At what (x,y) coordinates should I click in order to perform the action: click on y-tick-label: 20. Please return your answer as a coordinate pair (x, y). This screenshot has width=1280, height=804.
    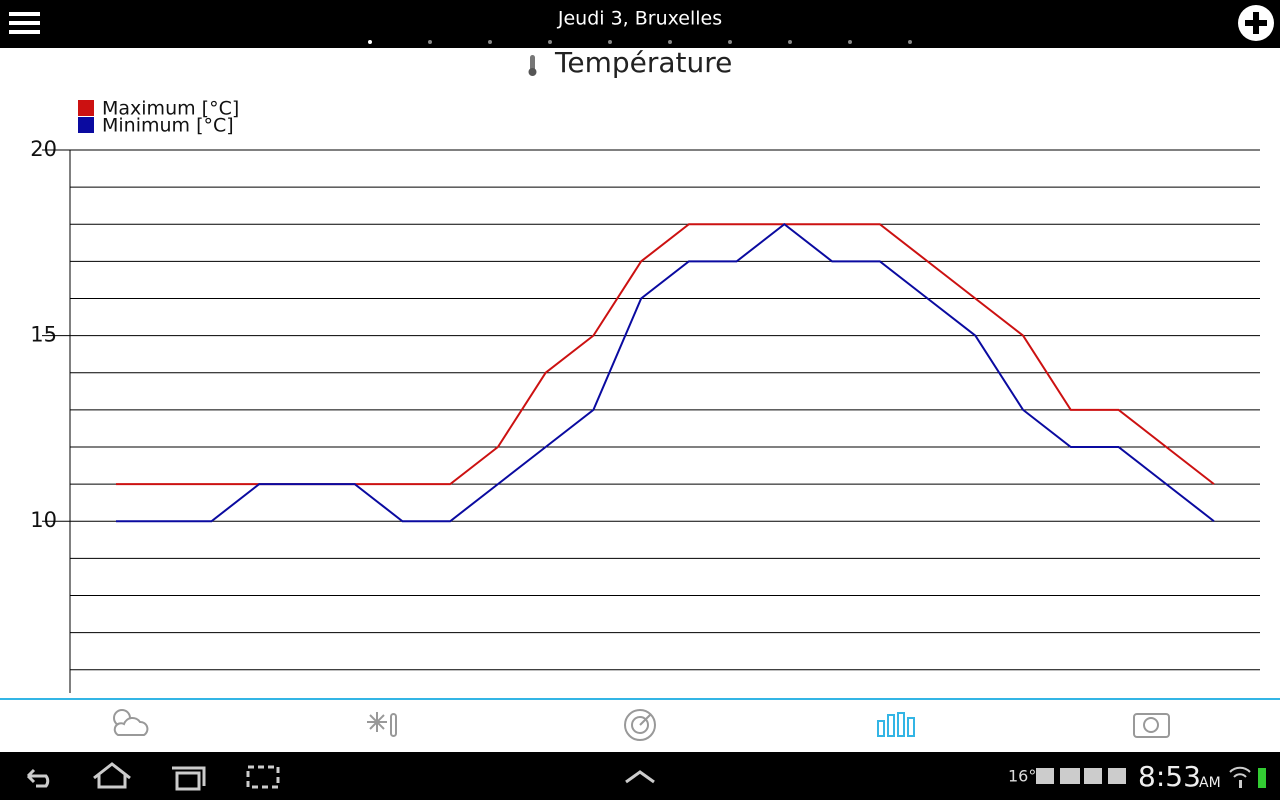
    Looking at the image, I should click on (43, 149).